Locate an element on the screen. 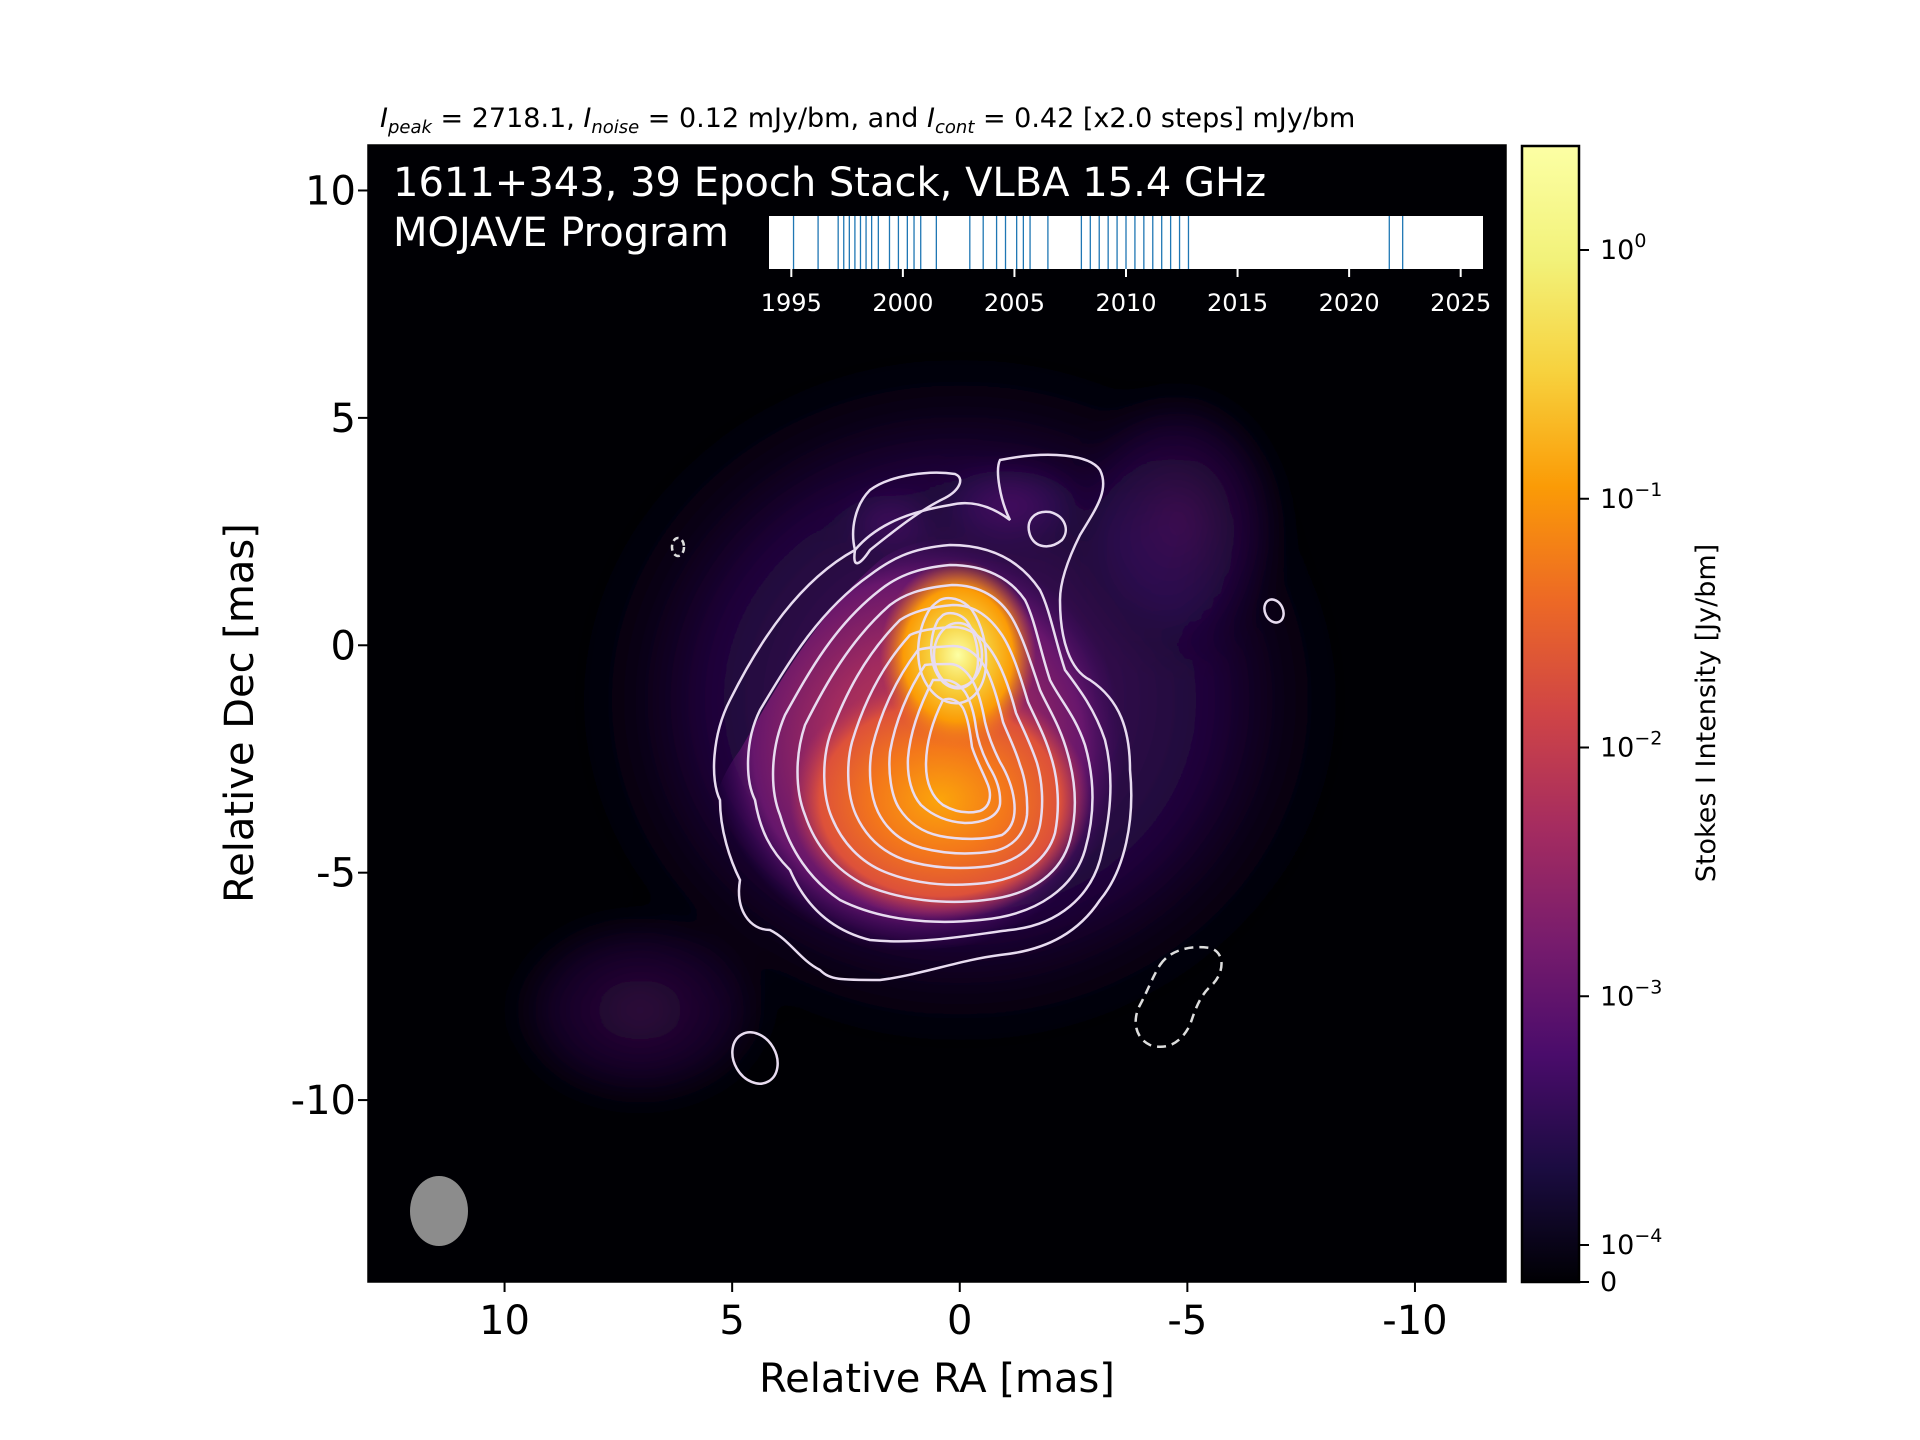 This screenshot has width=1920, height=1440. i-peak-value: = 2718.1, is located at coordinates (507, 118).